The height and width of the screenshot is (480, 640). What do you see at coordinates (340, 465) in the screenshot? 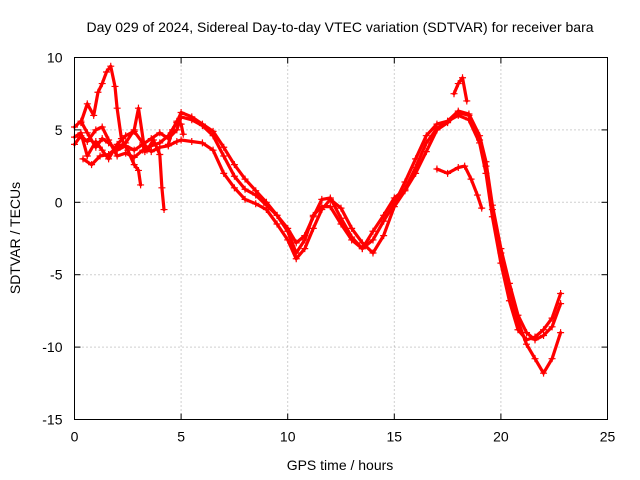
I see `x-axis-label: GPS time / hours` at bounding box center [340, 465].